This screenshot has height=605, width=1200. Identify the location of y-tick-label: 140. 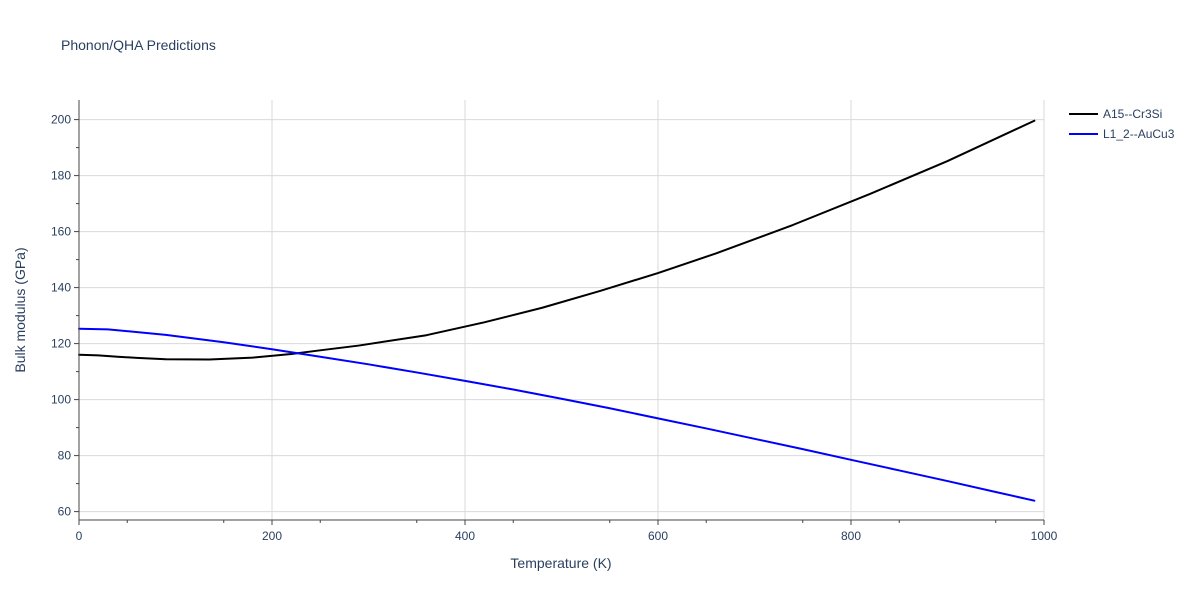
(61, 288).